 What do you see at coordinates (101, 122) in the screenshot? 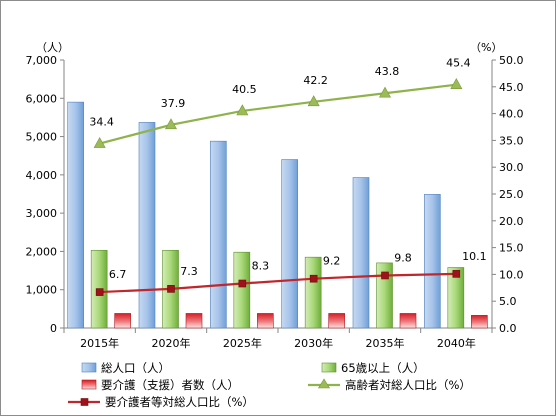
I see `aged-ratio-label: 34.4` at bounding box center [101, 122].